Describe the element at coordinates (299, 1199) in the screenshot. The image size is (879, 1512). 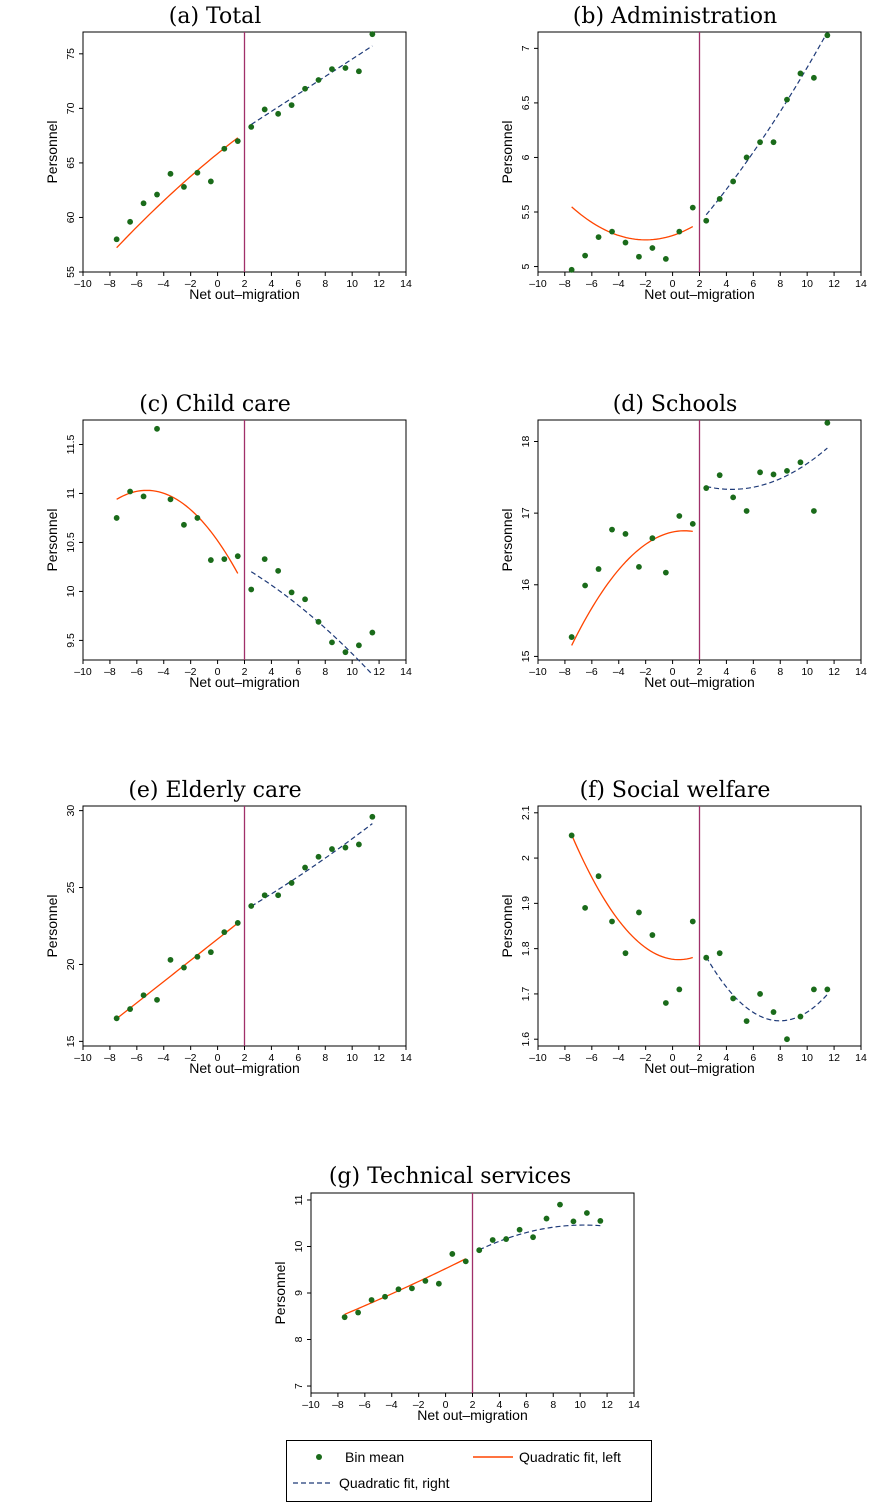
I see `y-tick-label: 11` at that location.